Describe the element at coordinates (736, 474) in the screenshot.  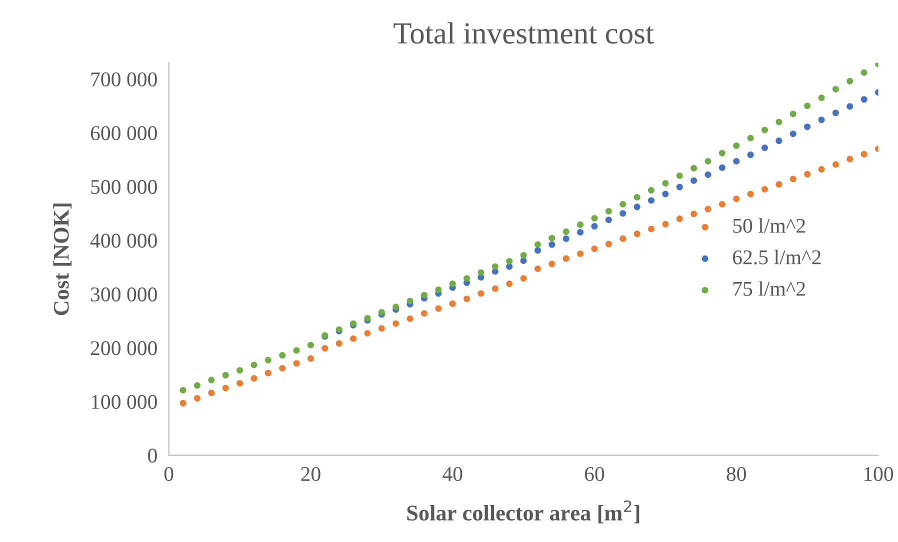
I see `x-tick-label: 80` at that location.